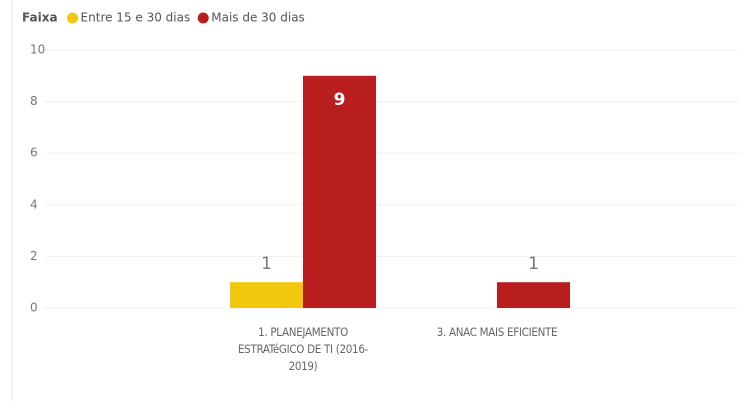 The width and height of the screenshot is (756, 401). What do you see at coordinates (136, 18) in the screenshot?
I see `legend-label: Entre 15 e 30 dias` at bounding box center [136, 18].